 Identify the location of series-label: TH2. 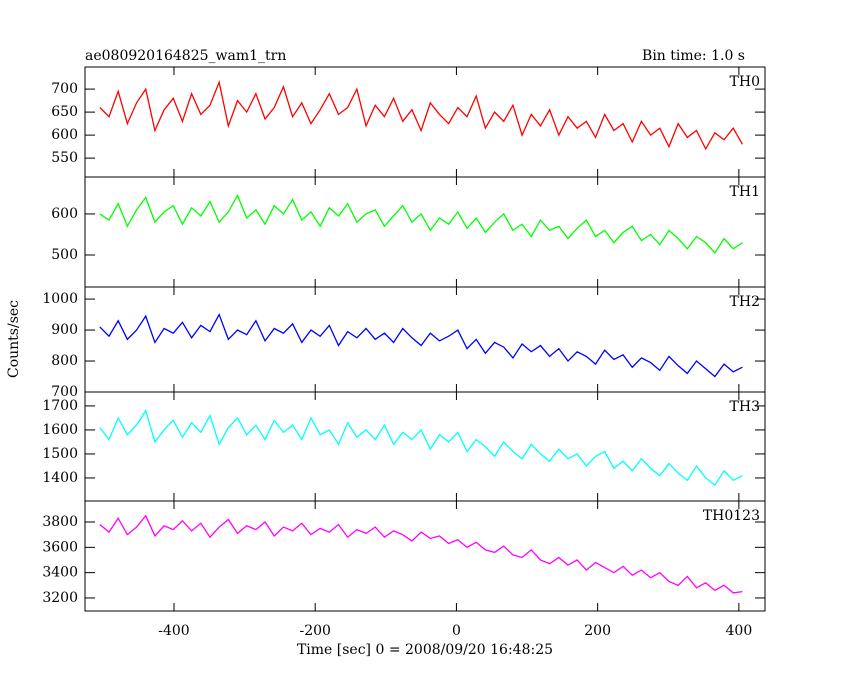
(745, 302).